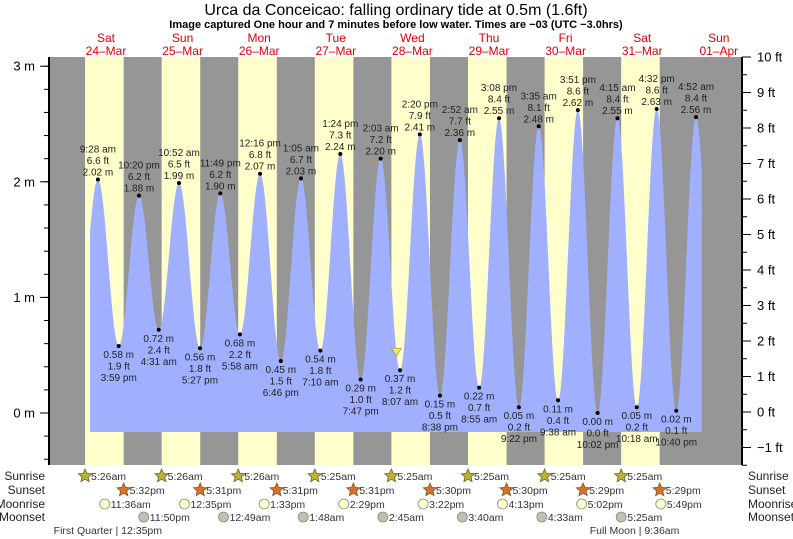  Describe the element at coordinates (158, 339) in the screenshot. I see `low-tide-label: 0.72 m` at that location.